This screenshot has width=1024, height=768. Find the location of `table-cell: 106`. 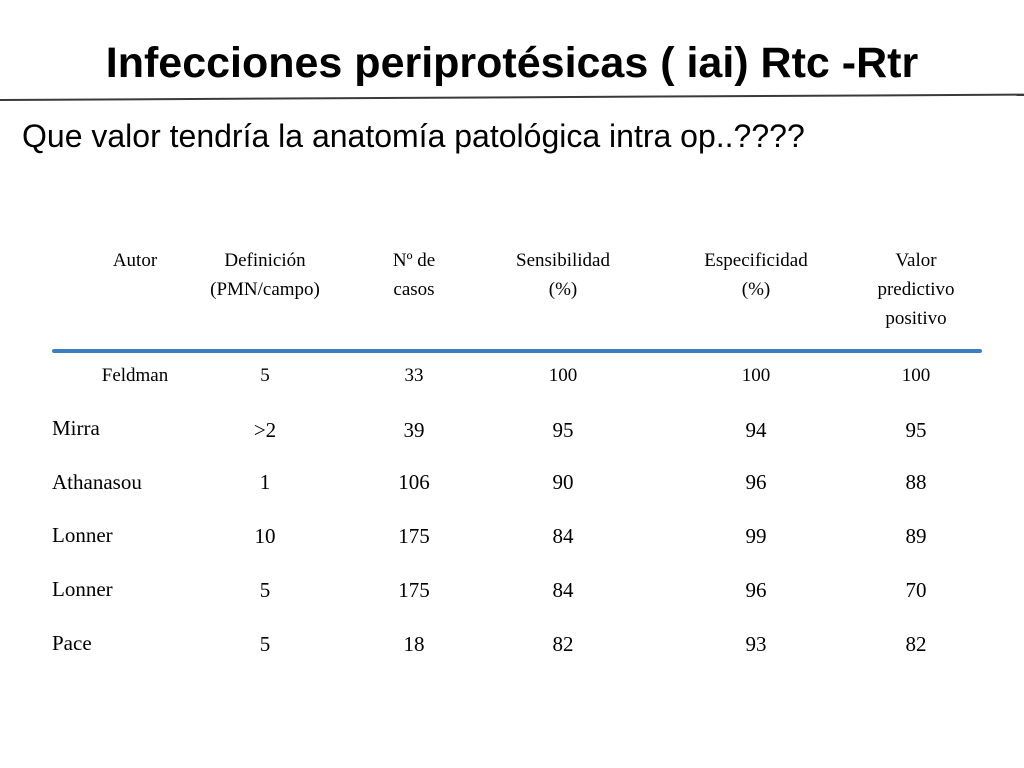

table-cell: 106 is located at coordinates (414, 482).